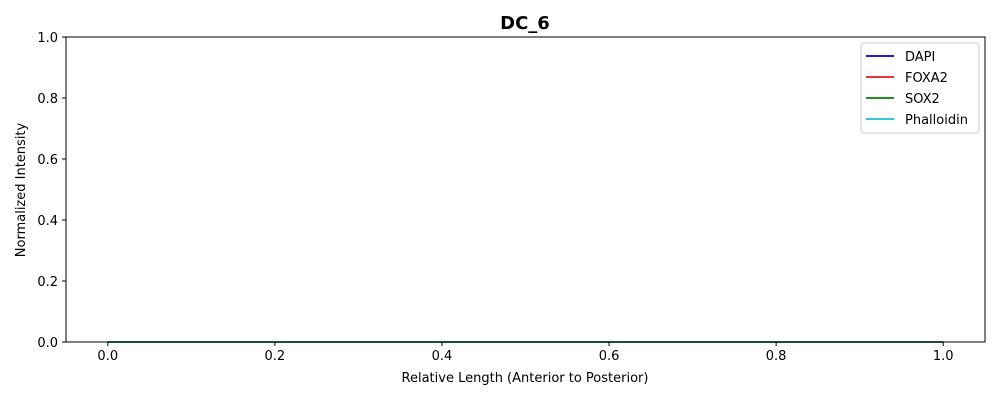 Image resolution: width=1000 pixels, height=400 pixels. Describe the element at coordinates (21, 189) in the screenshot. I see `y-axis-label: Normalized Intensity` at that location.